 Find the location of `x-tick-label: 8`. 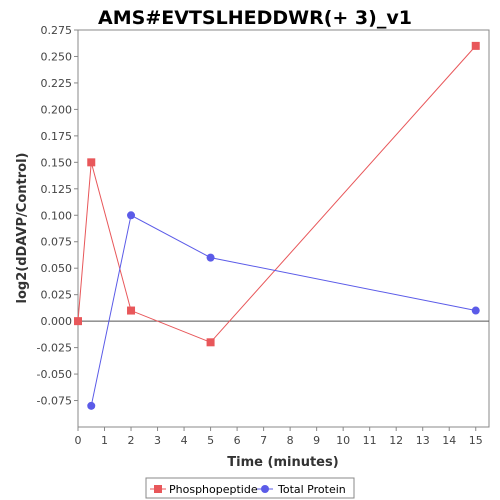

x-tick-label: 8 is located at coordinates (290, 440).